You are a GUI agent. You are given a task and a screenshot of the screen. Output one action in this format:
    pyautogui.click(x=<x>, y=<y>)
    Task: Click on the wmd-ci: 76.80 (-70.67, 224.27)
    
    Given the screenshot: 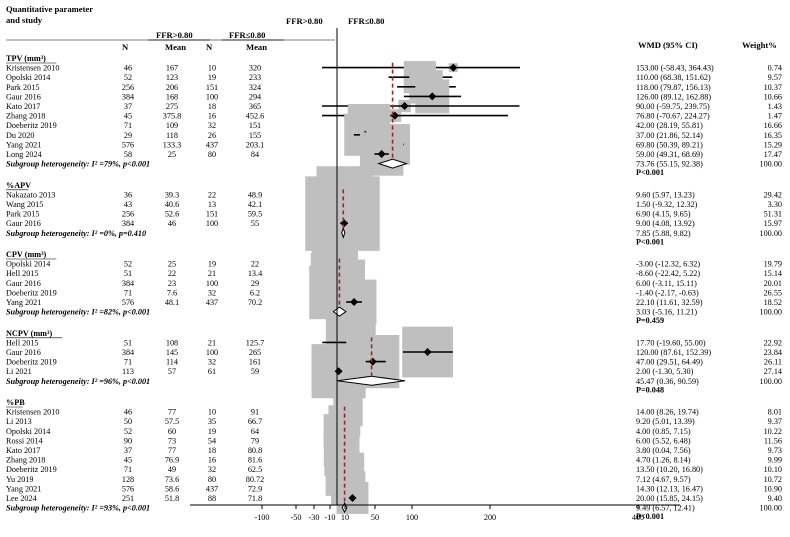 What is the action you would take?
    pyautogui.click(x=673, y=116)
    